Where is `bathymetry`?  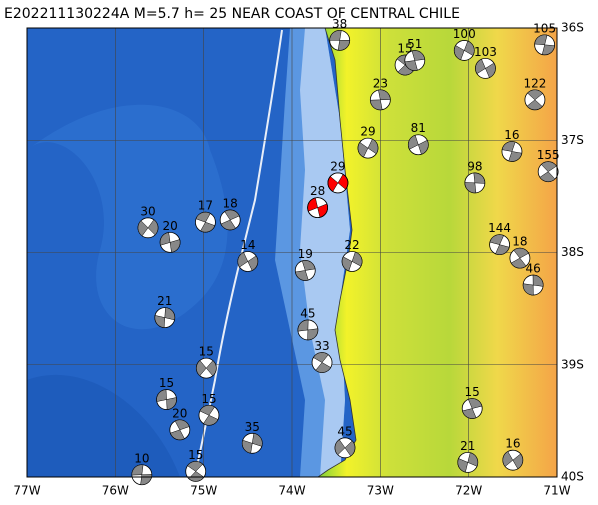
bathymetry is located at coordinates (103, 425).